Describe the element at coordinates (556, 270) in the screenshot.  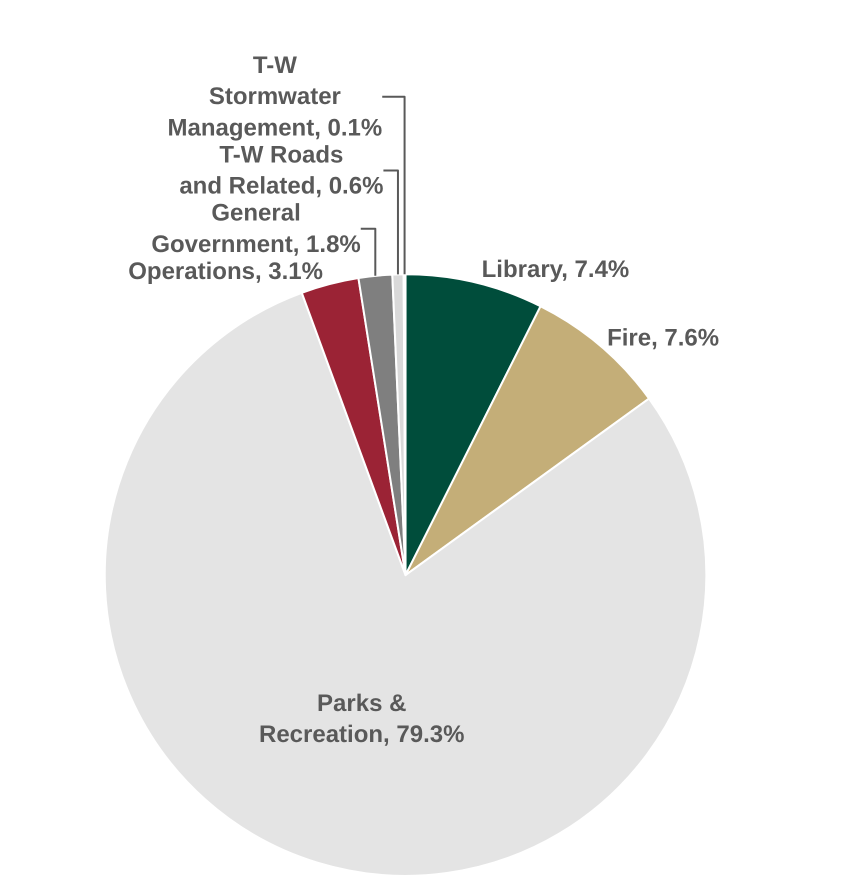
I see `slice-label: Library, 7.4%` at that location.